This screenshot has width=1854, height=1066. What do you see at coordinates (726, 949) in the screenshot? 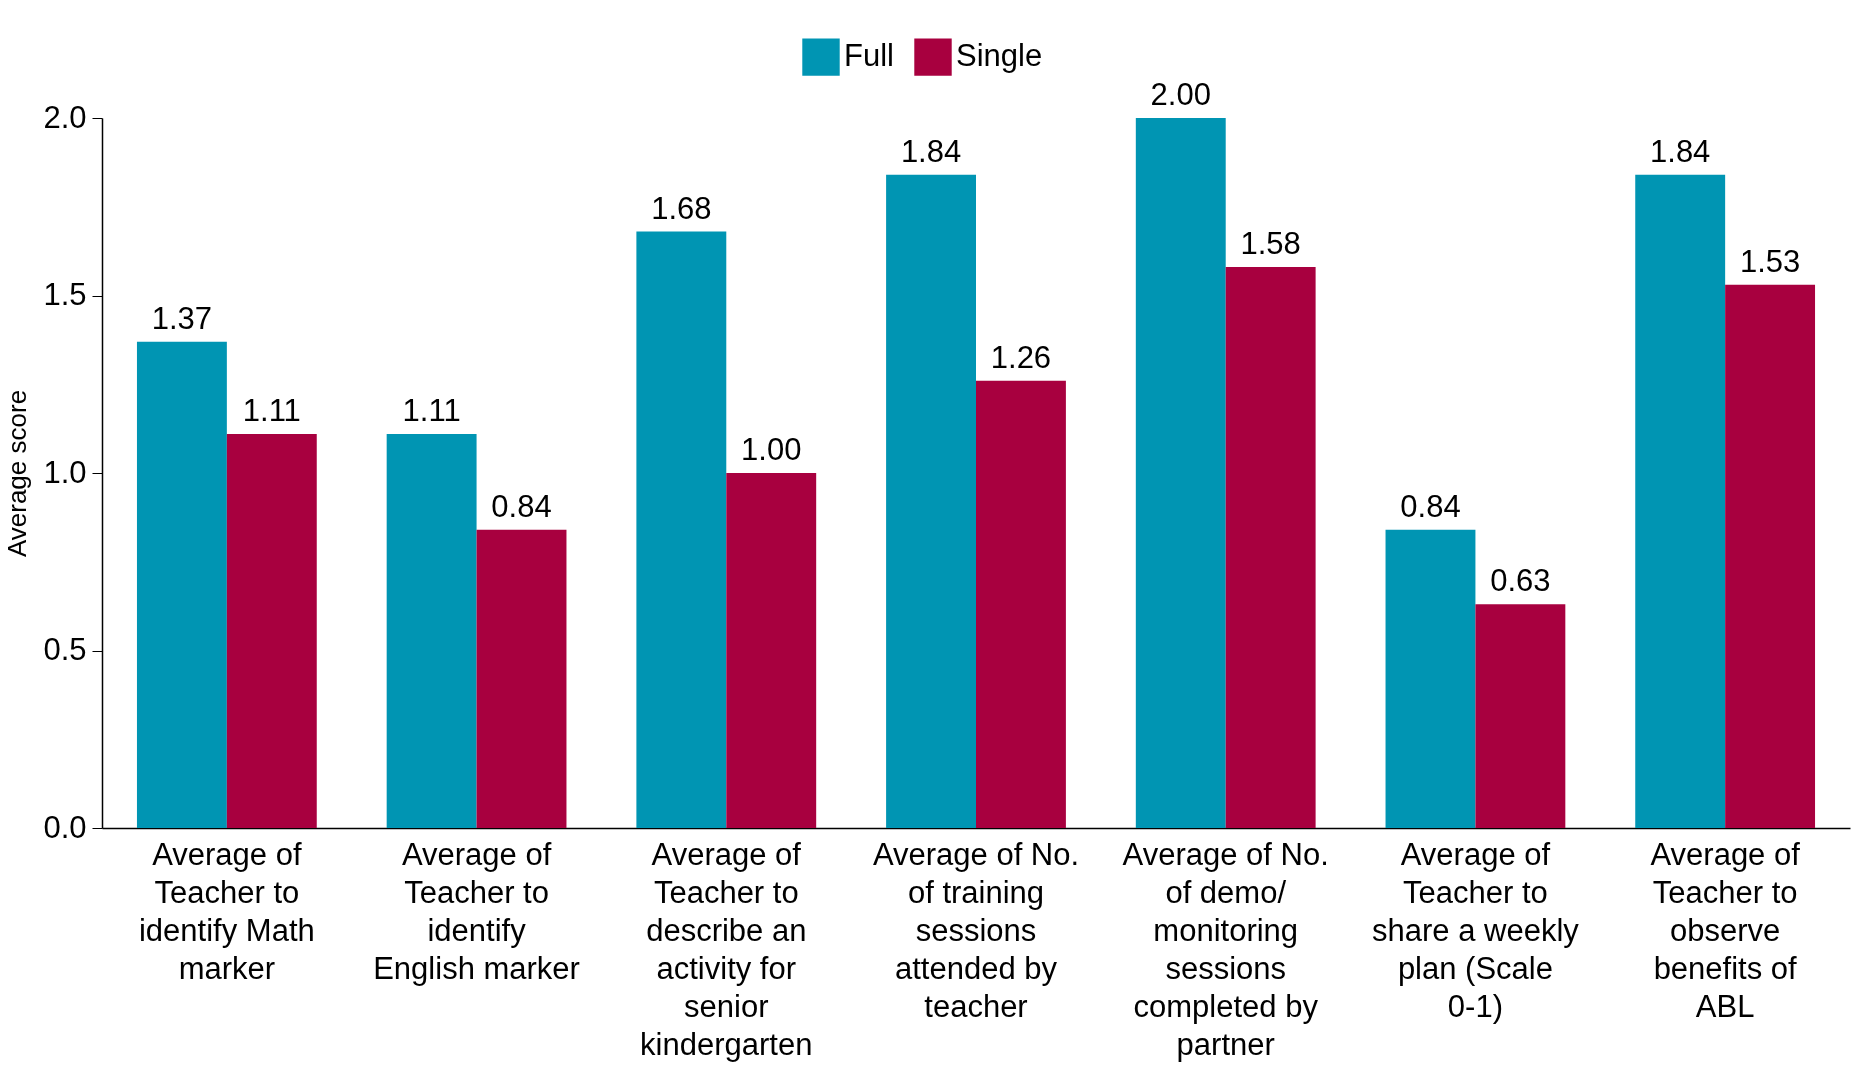
I see `x-tick-label: Average of Teacher to describe an activity for senior kindergarten` at bounding box center [726, 949].